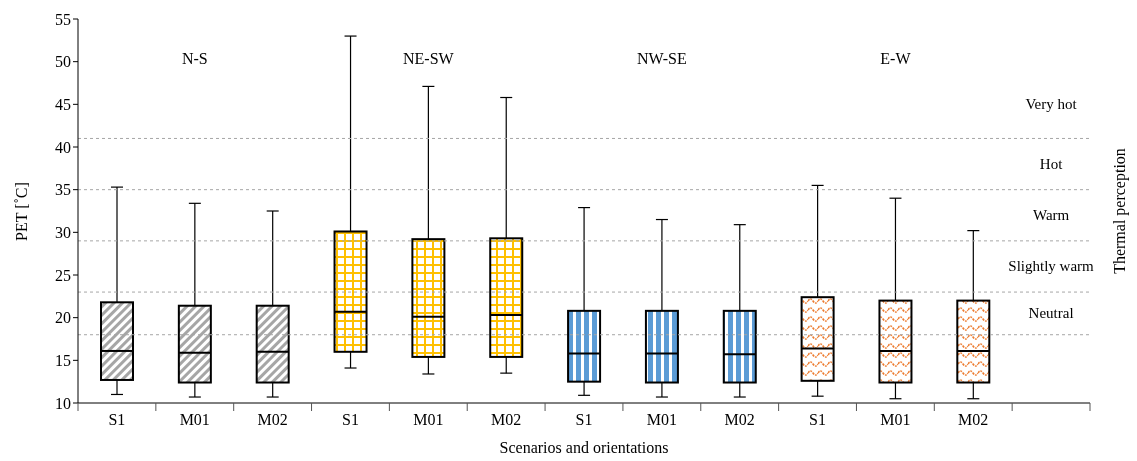 Image resolution: width=1137 pixels, height=461 pixels. Describe the element at coordinates (63, 62) in the screenshot. I see `y-tick-label: 50` at that location.